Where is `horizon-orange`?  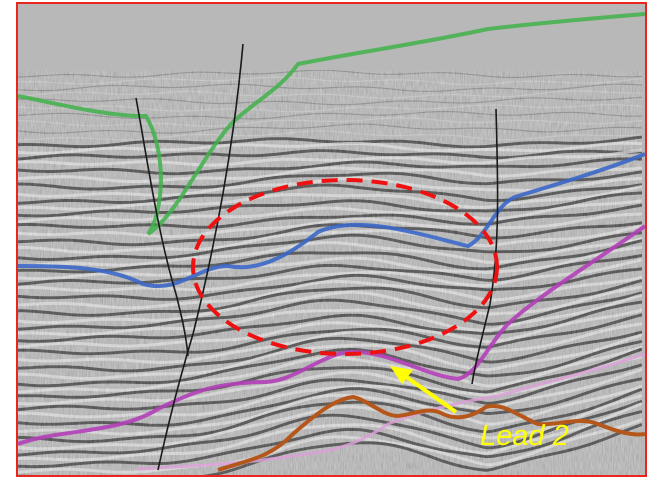
horizon-orange is located at coordinates (431, 433).